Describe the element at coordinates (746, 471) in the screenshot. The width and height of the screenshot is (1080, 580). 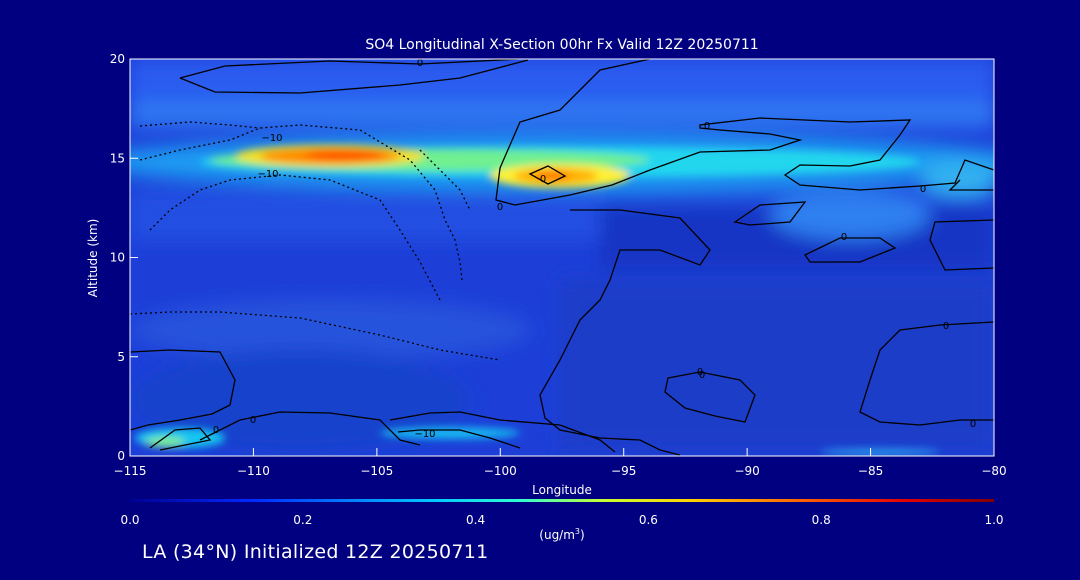
I see `x-tick-label: −90` at that location.